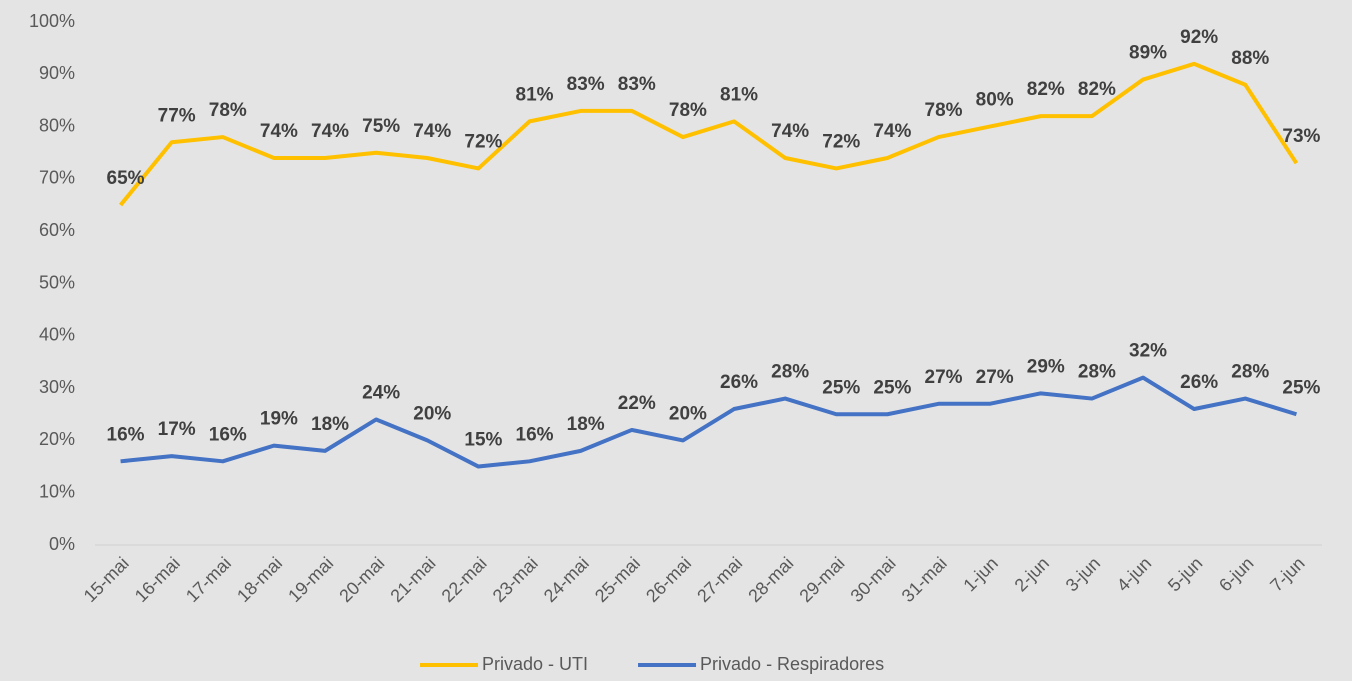 This screenshot has height=681, width=1352. What do you see at coordinates (57, 282) in the screenshot?
I see `y-tick-label: 50%` at bounding box center [57, 282].